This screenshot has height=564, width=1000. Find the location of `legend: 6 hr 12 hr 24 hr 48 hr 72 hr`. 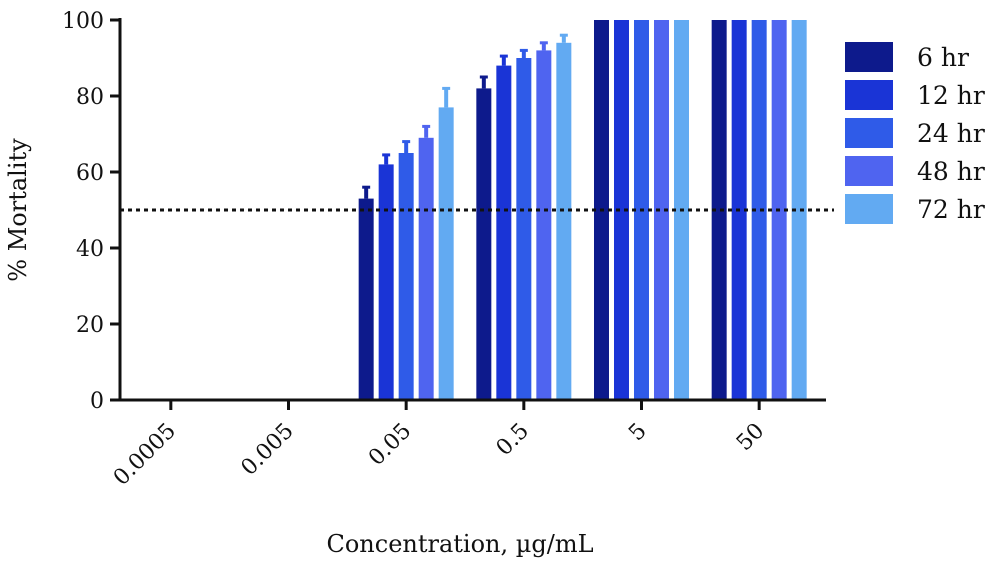

legend: 6 hr 12 hr 24 hr 48 hr 72 hr is located at coordinates (915, 133).